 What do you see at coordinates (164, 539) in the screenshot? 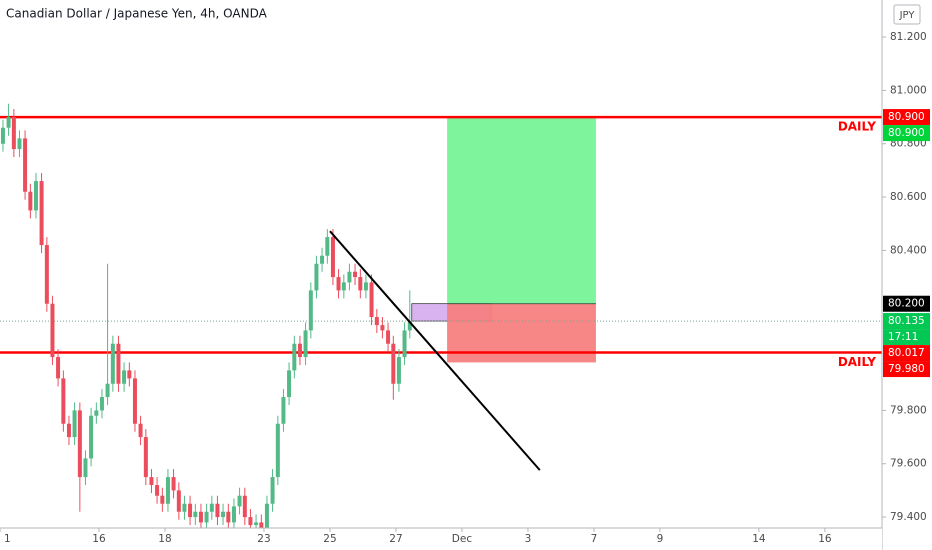
I see `x-tick-label: 18` at bounding box center [164, 539].